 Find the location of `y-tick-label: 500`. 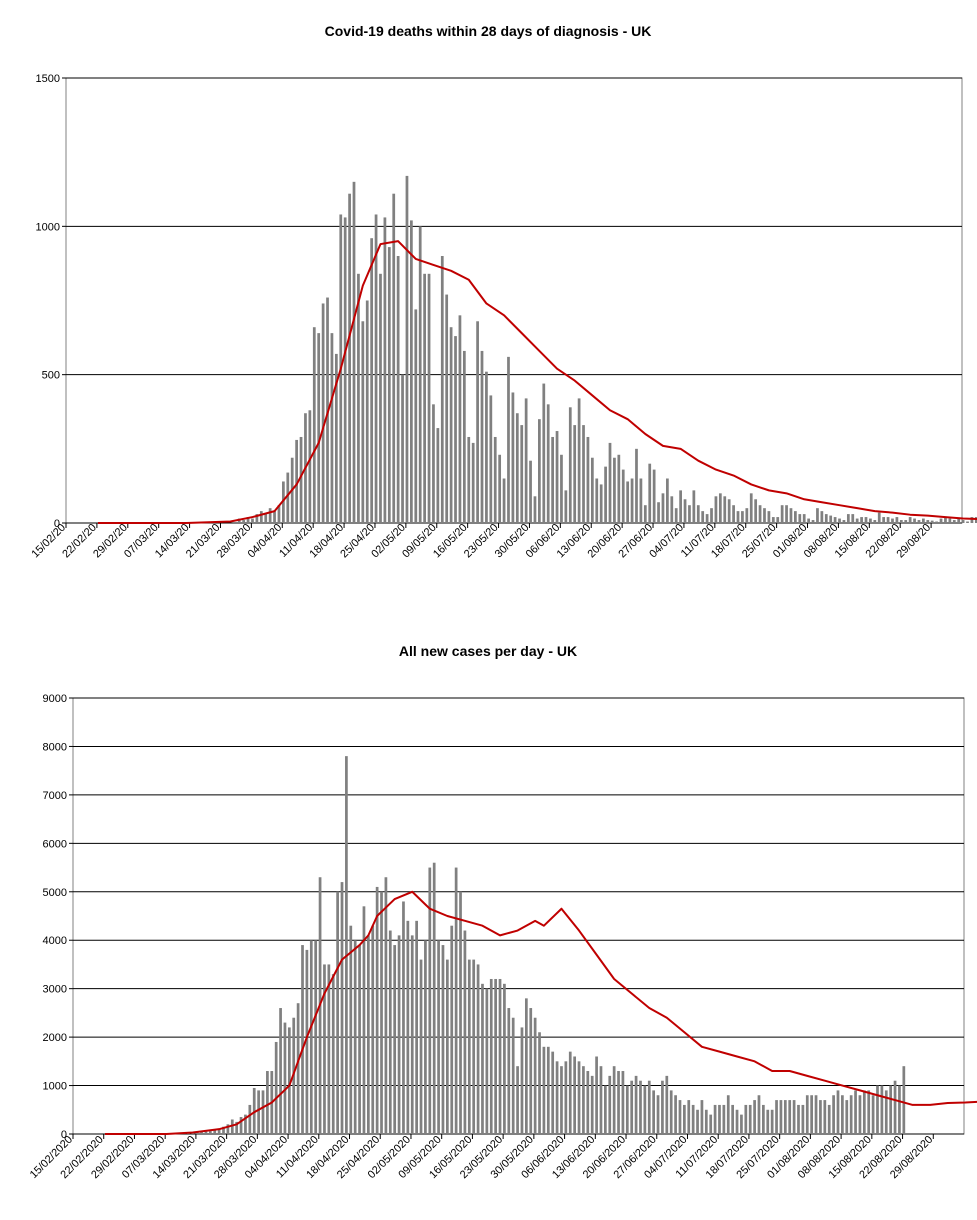

y-tick-label: 500 is located at coordinates (51, 376).